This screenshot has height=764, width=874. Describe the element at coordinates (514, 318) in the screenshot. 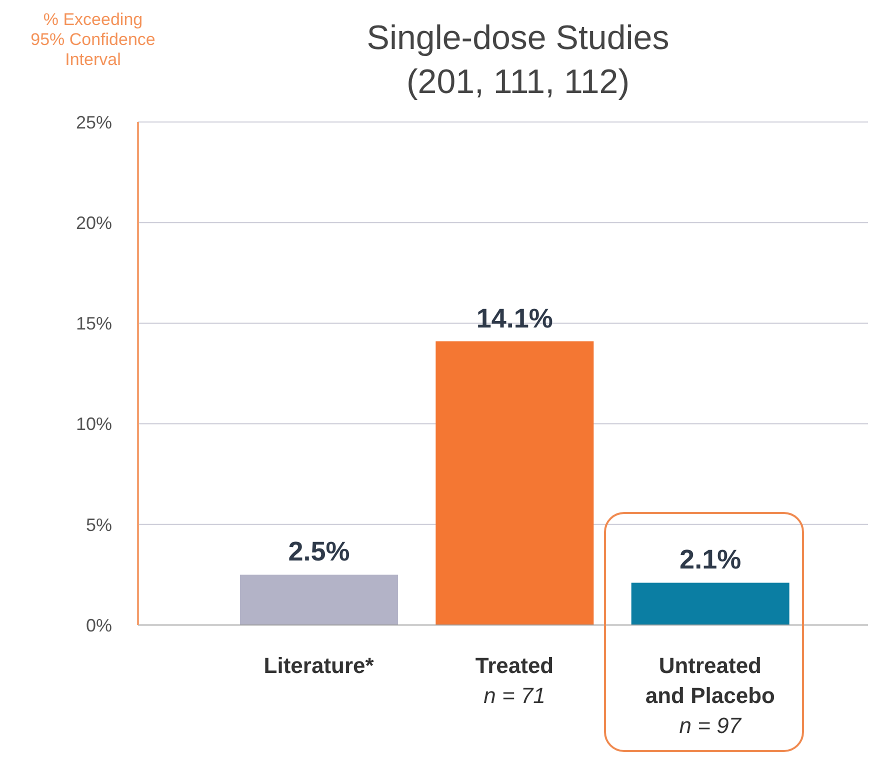

I see `data-label: 14.1%` at that location.